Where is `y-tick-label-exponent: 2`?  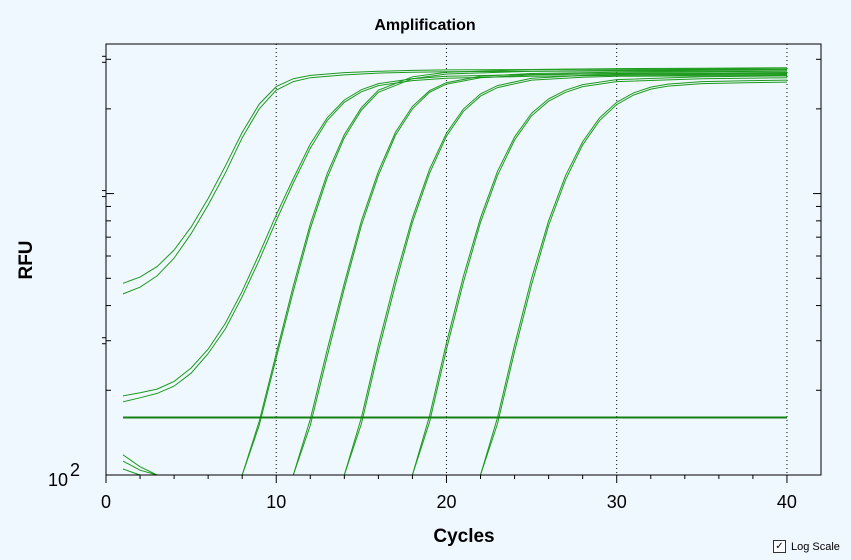 y-tick-label-exponent: 2 is located at coordinates (75, 470).